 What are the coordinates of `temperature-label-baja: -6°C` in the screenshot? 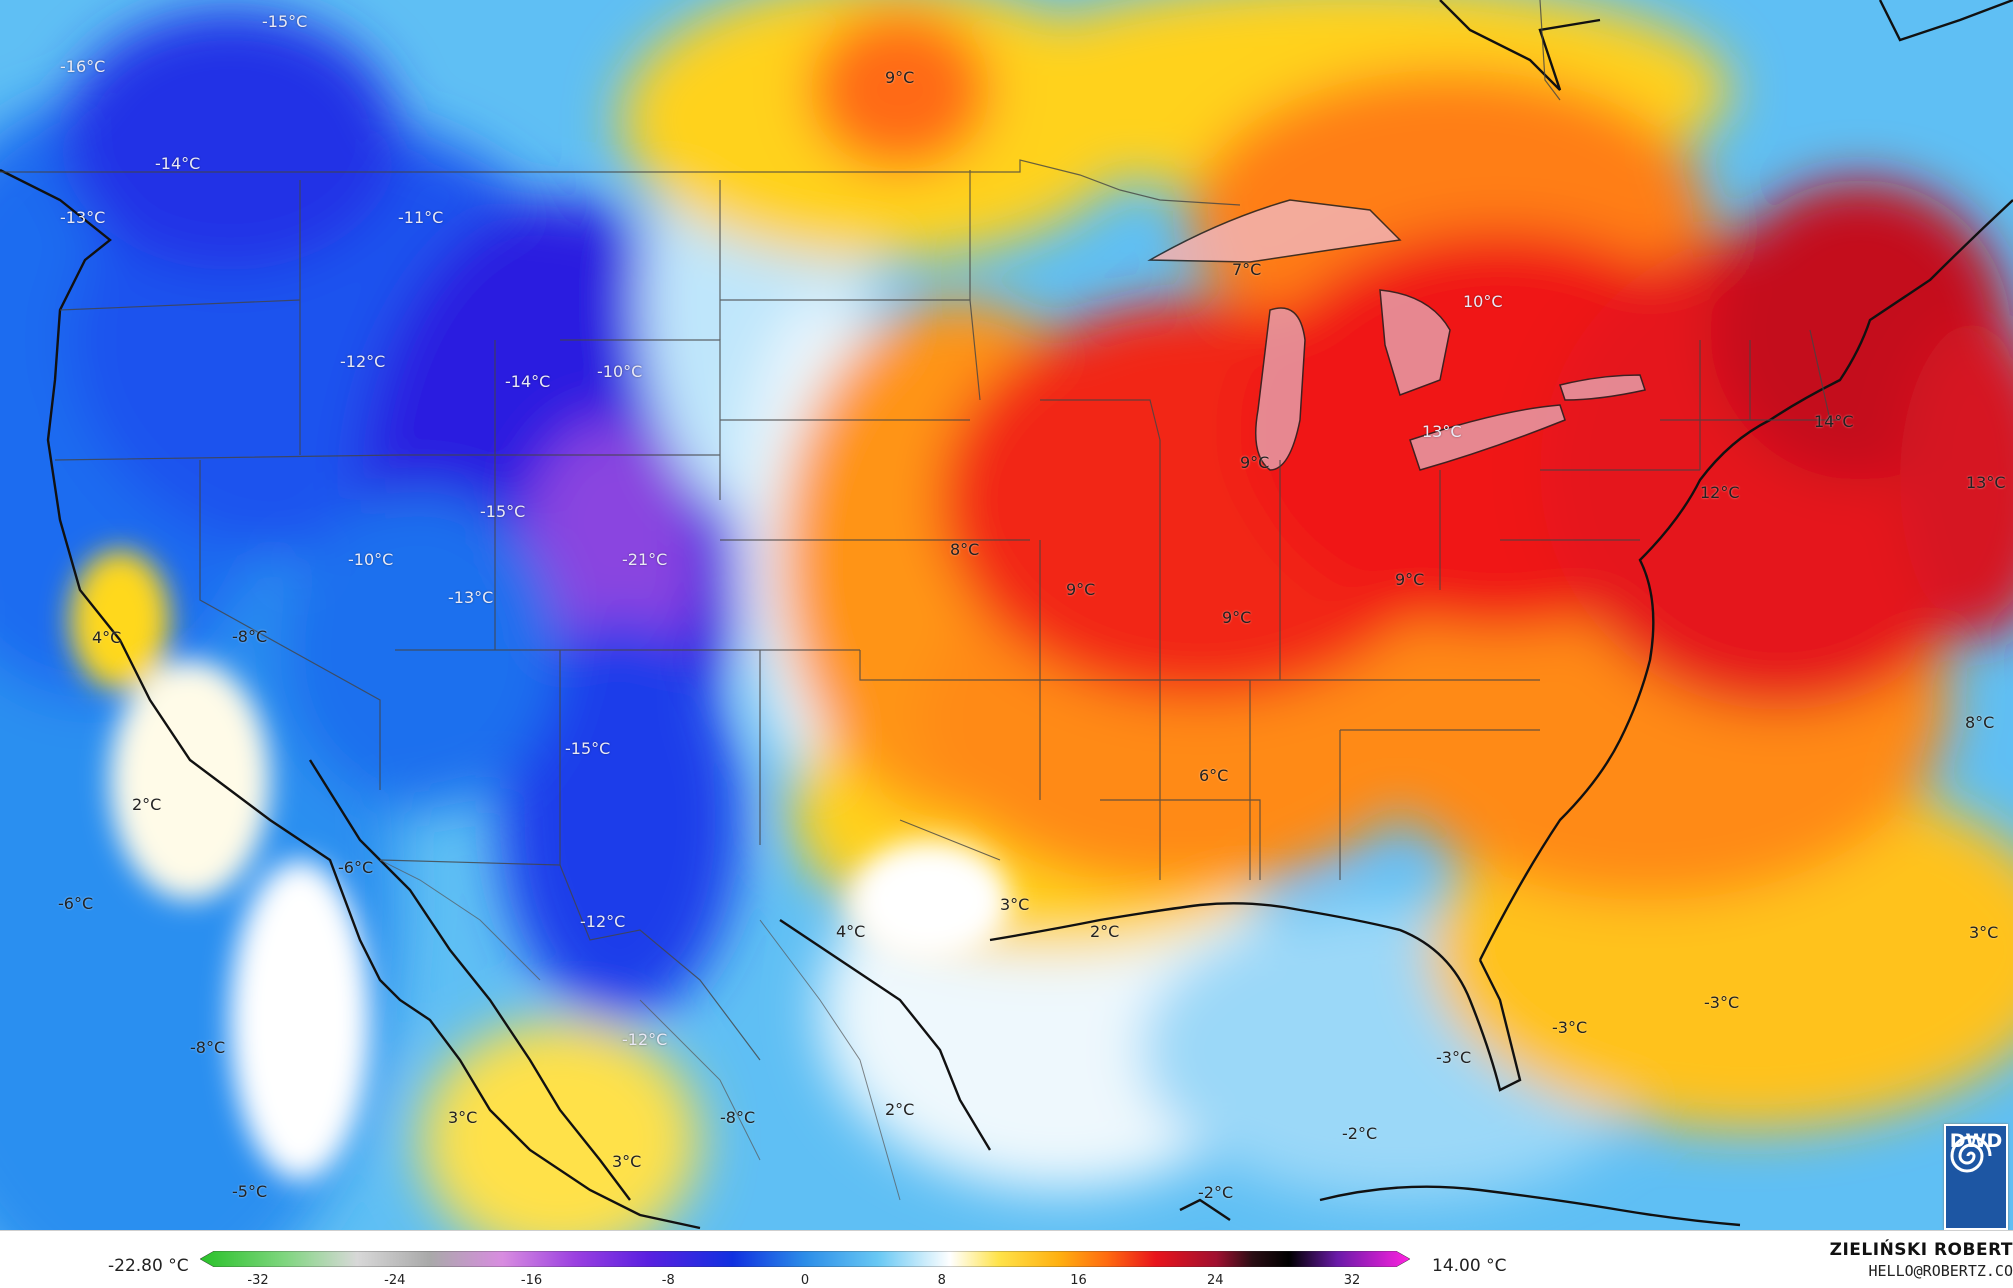 It's located at (355, 867).